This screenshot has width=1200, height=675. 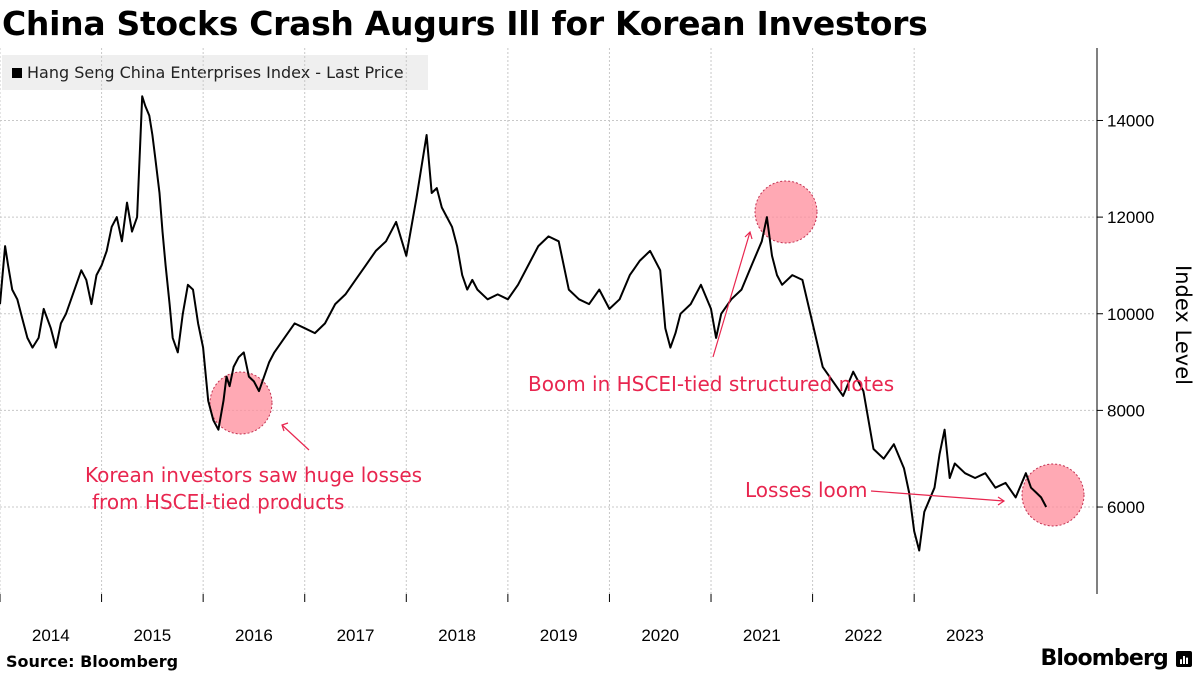 I want to click on y-axis-label: Index Level, so click(x=1183, y=325).